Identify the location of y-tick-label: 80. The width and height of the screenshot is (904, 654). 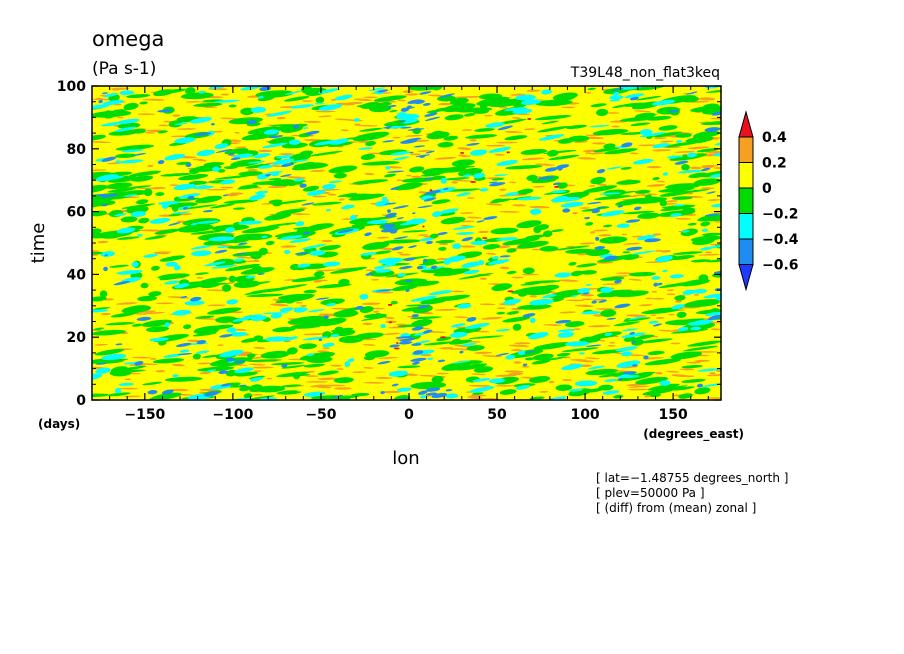
(77, 150).